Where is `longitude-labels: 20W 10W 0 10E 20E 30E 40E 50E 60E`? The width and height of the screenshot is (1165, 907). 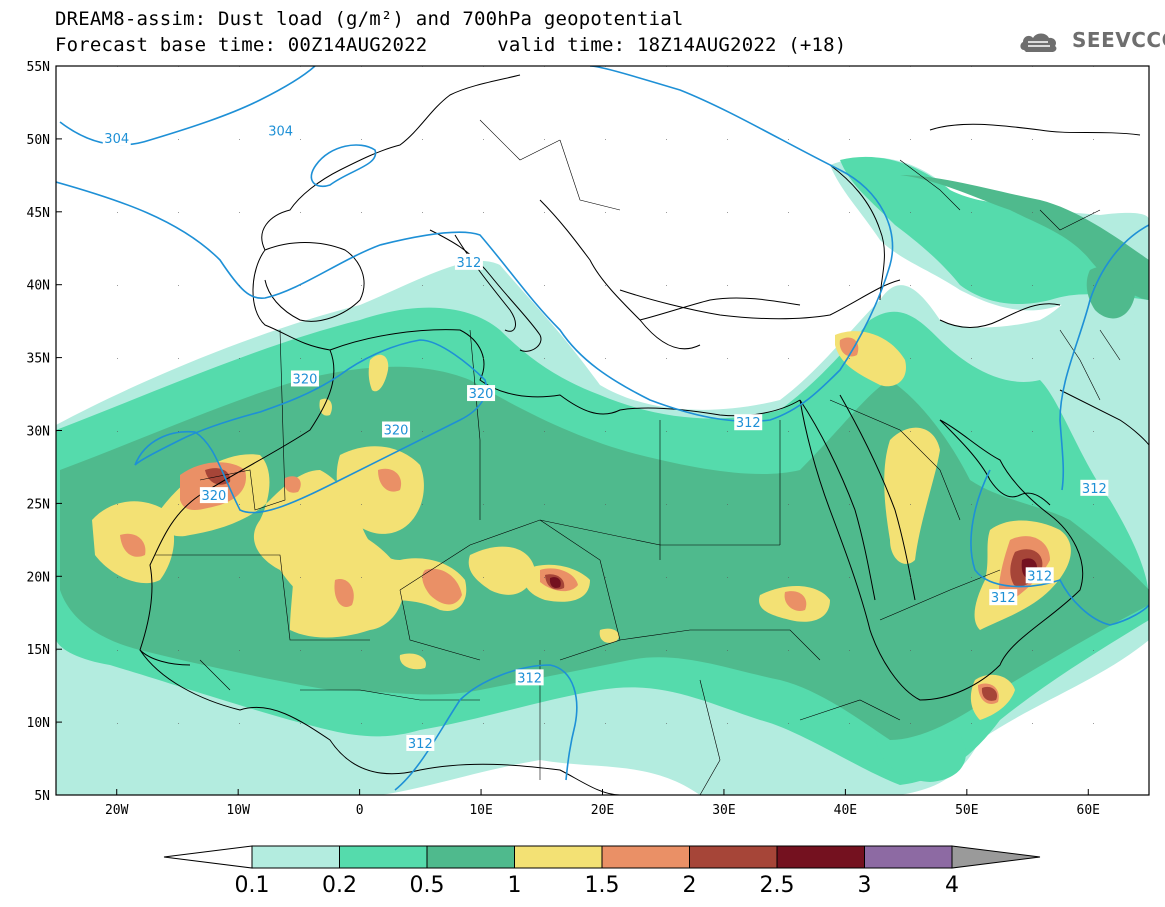 longitude-labels: 20W 10W 0 10E 20E 30E 40E 50E 60E is located at coordinates (602, 810).